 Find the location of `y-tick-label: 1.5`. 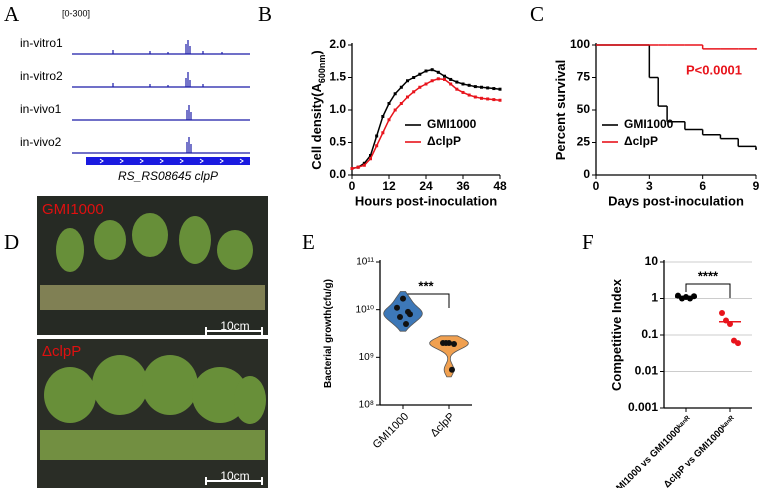

y-tick-label: 1.5 is located at coordinates (337, 77).